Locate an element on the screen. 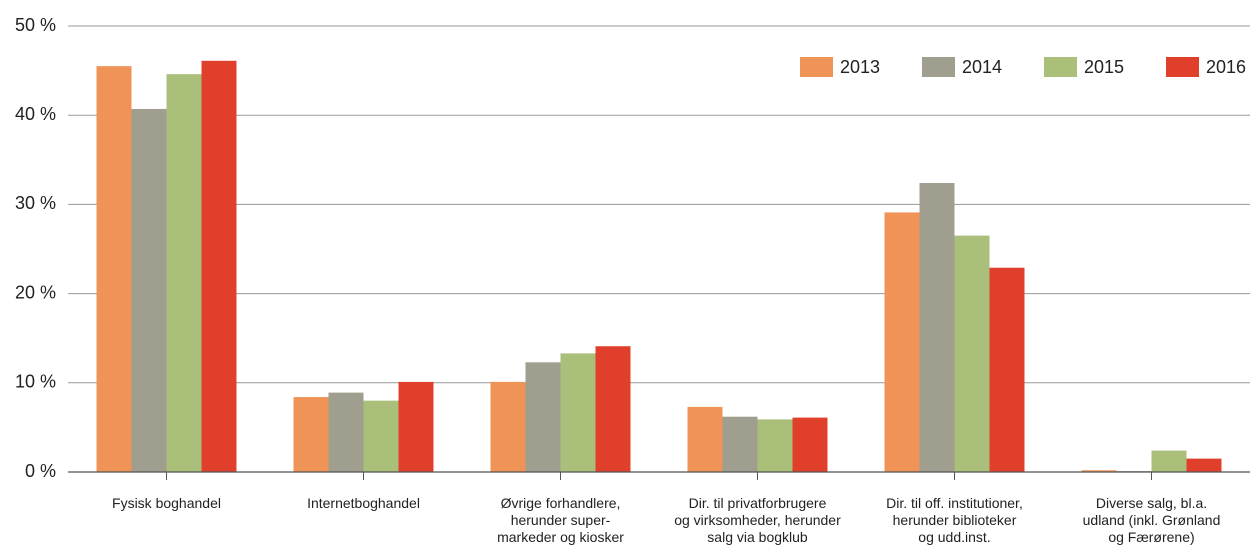  x-tick-label-line: Dir. til off. institutioner, is located at coordinates (954, 503).